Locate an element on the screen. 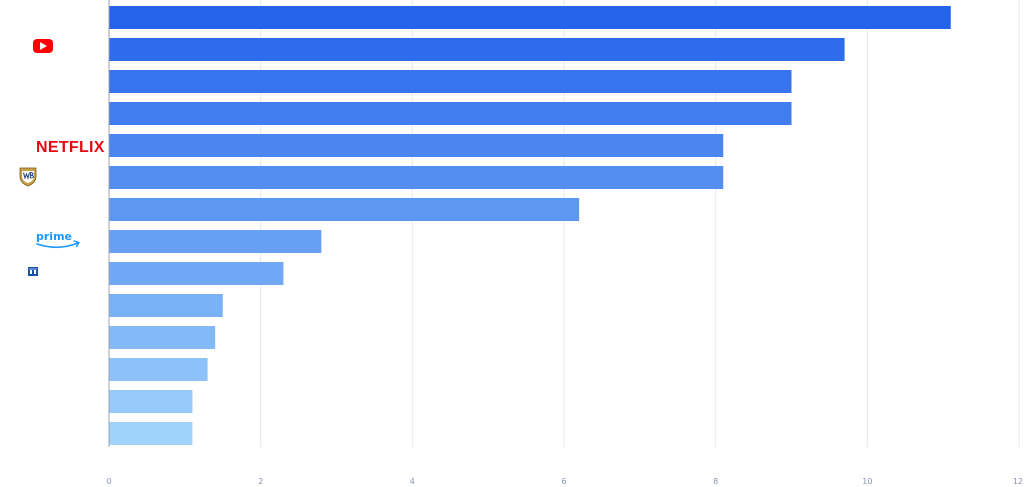 This screenshot has height=487, width=1024. prime-video-logo: prime is located at coordinates (58, 239).